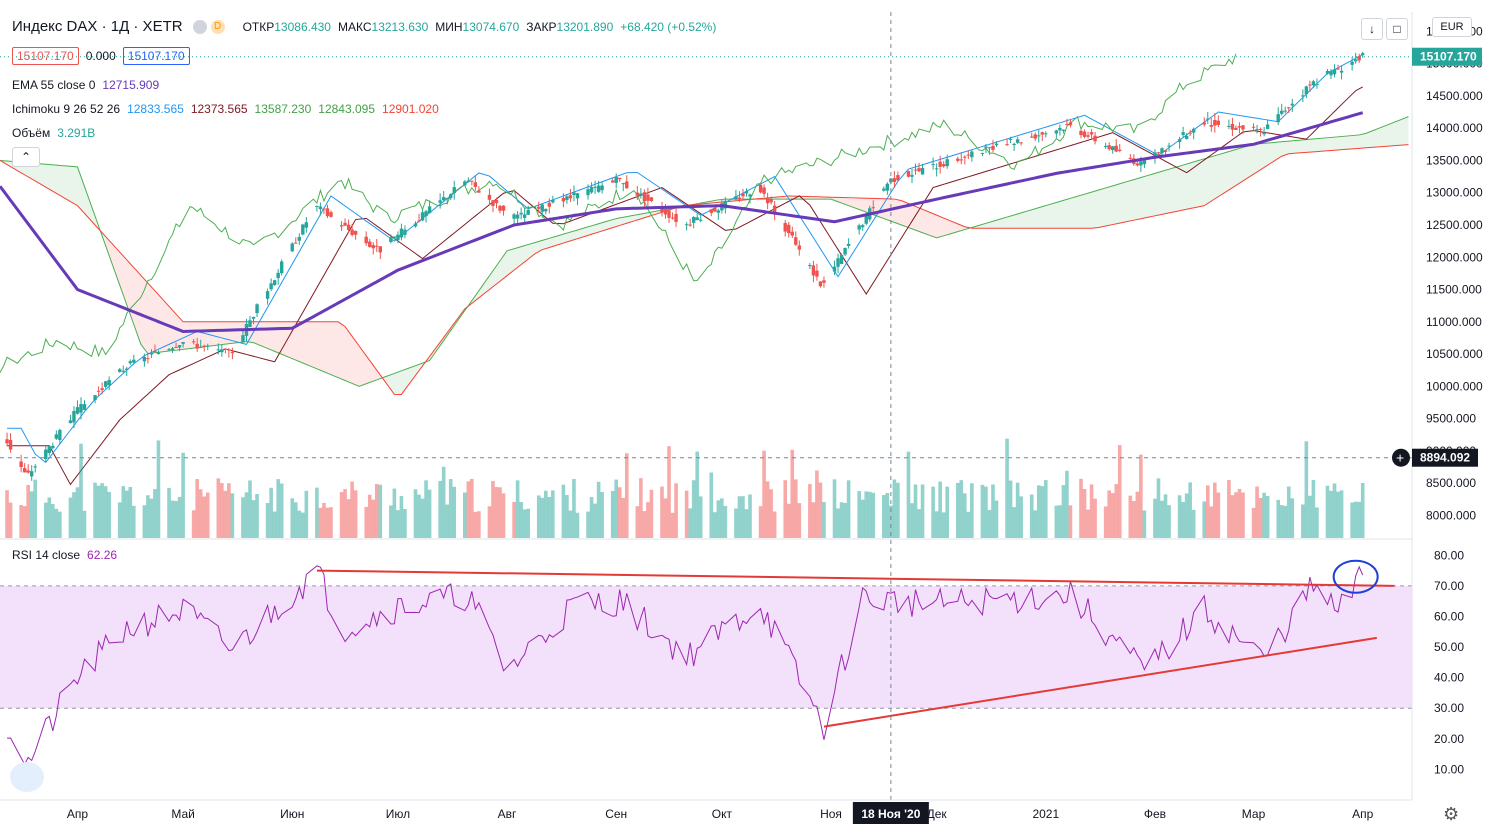 The width and height of the screenshot is (1494, 826). I want to click on settings-gear-icon: ⚙, so click(1451, 814).